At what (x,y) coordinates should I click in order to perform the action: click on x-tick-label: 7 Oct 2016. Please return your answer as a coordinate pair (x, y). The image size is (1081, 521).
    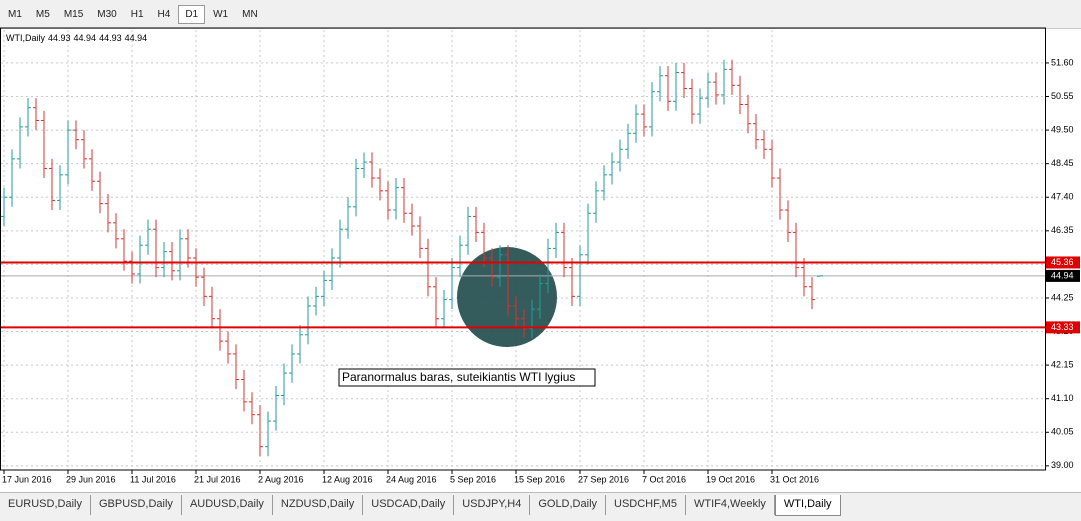
    Looking at the image, I should click on (664, 479).